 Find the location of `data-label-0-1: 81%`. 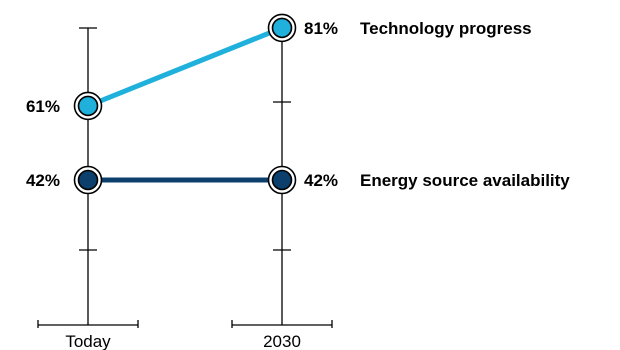

data-label-0-1: 81% is located at coordinates (321, 28).